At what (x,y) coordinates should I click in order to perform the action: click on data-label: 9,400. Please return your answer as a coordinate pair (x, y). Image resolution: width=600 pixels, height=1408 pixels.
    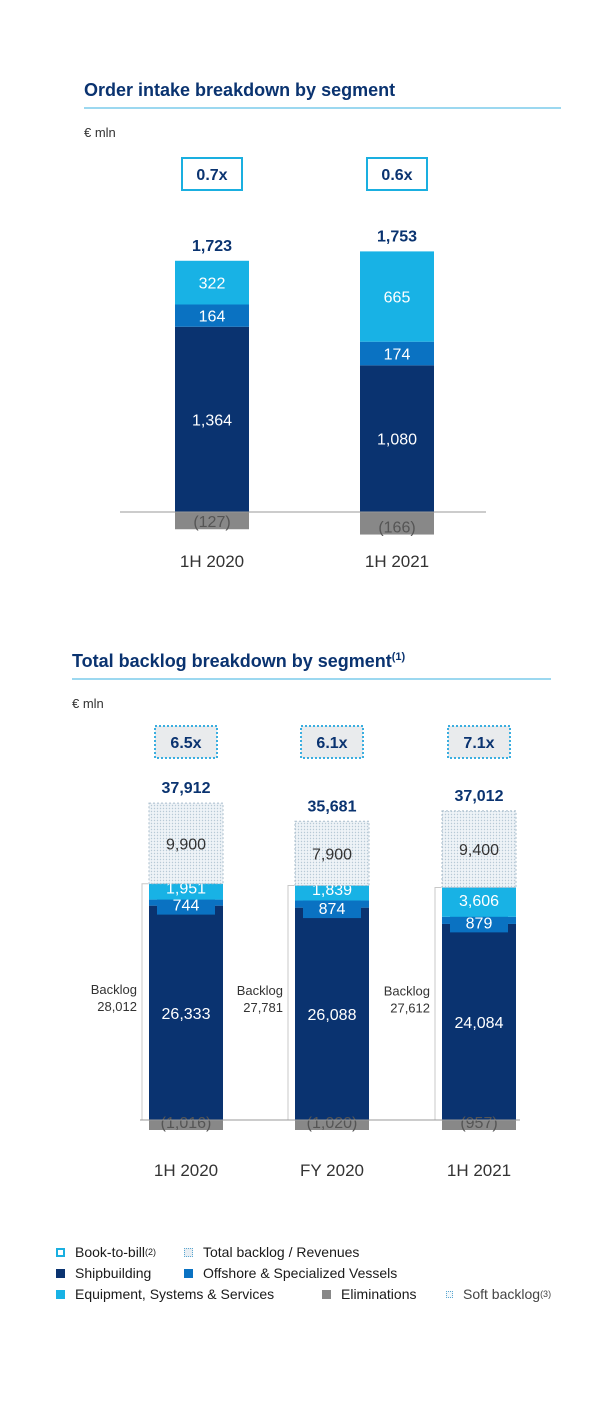
    Looking at the image, I should click on (479, 850).